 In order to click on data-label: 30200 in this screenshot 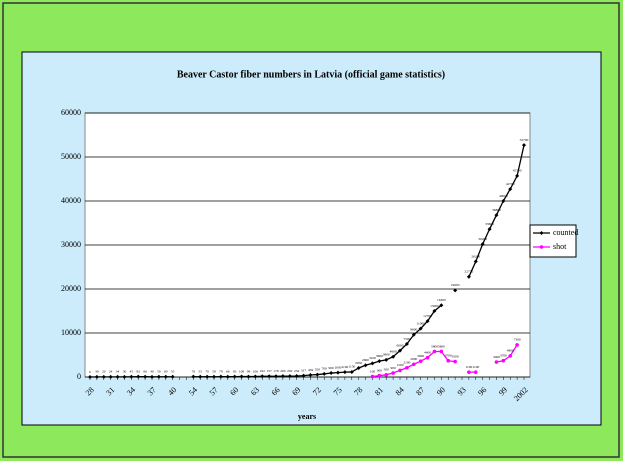, I will do `click(482, 239)`.